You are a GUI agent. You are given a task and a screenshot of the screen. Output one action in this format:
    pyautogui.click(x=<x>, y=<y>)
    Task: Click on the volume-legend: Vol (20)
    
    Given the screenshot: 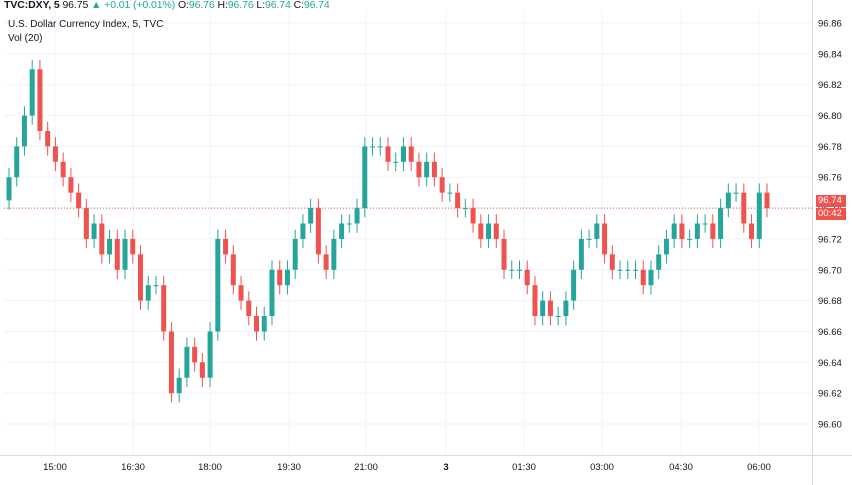 What is the action you would take?
    pyautogui.click(x=25, y=38)
    